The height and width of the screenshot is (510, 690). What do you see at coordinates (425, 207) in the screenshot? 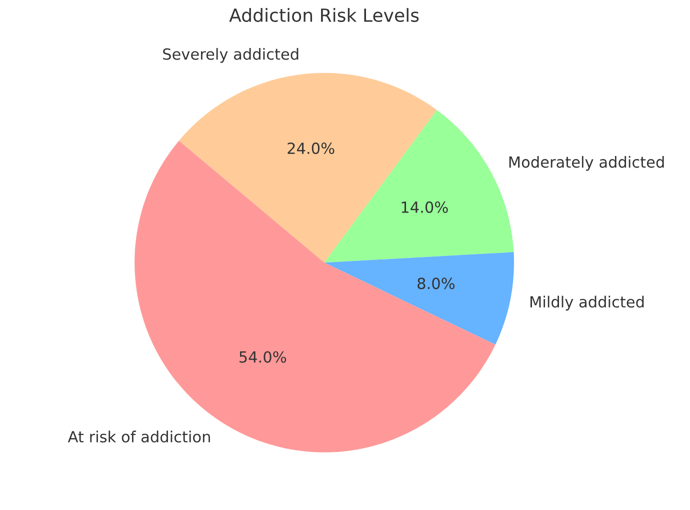
I see `data-label: 14.0%` at bounding box center [425, 207].